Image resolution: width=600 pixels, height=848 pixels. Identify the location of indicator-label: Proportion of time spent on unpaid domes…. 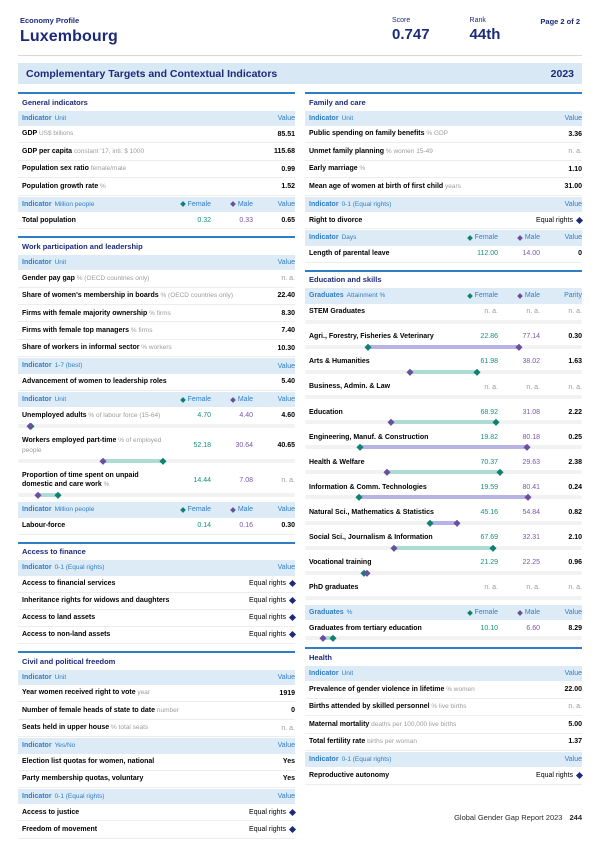
(95, 480).